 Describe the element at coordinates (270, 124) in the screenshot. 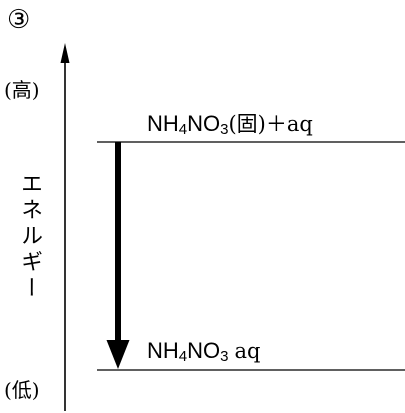

I see `state-suffix: (固)＋aq` at that location.